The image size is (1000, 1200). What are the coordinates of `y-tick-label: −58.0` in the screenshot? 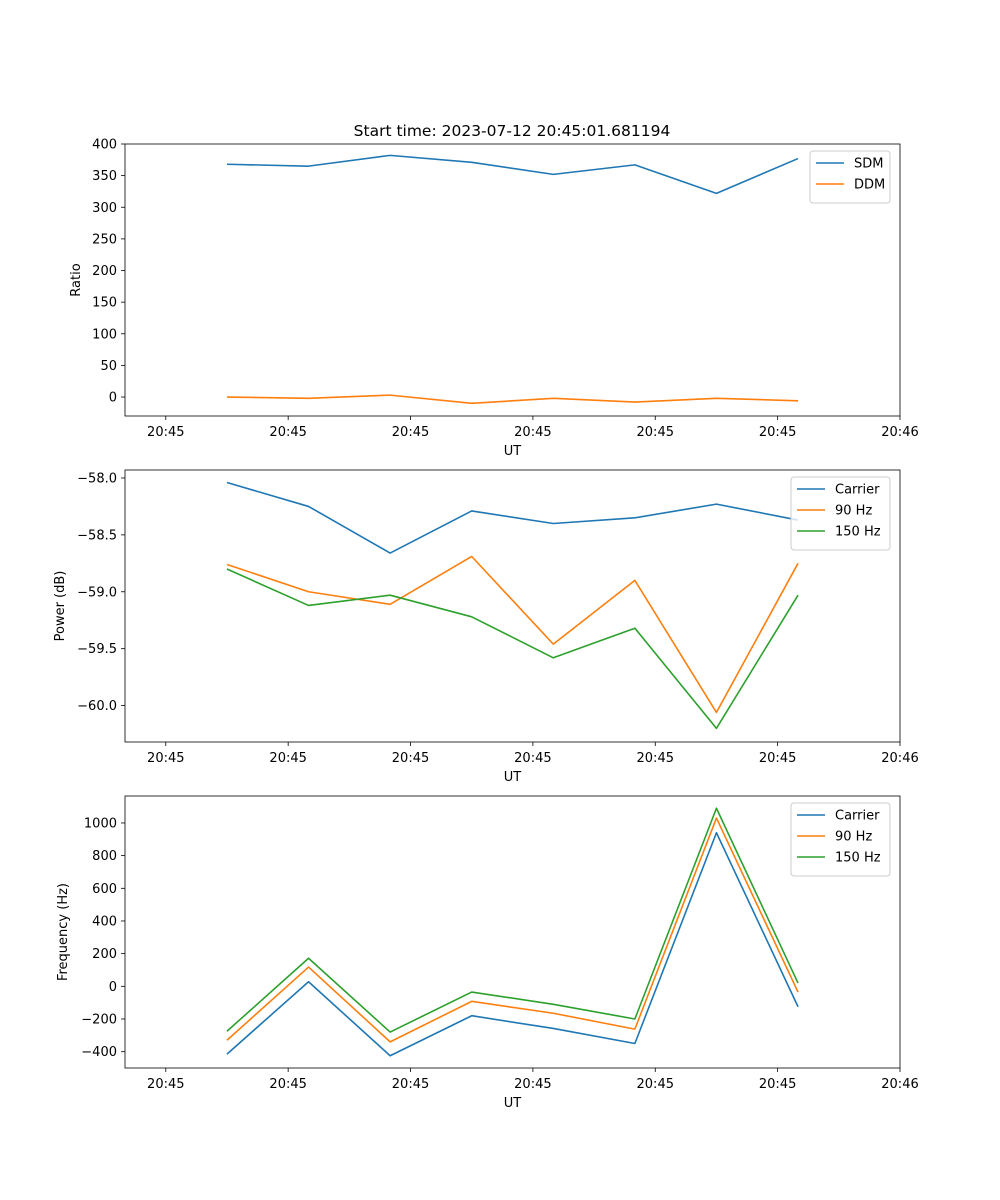 It's located at (97, 478).